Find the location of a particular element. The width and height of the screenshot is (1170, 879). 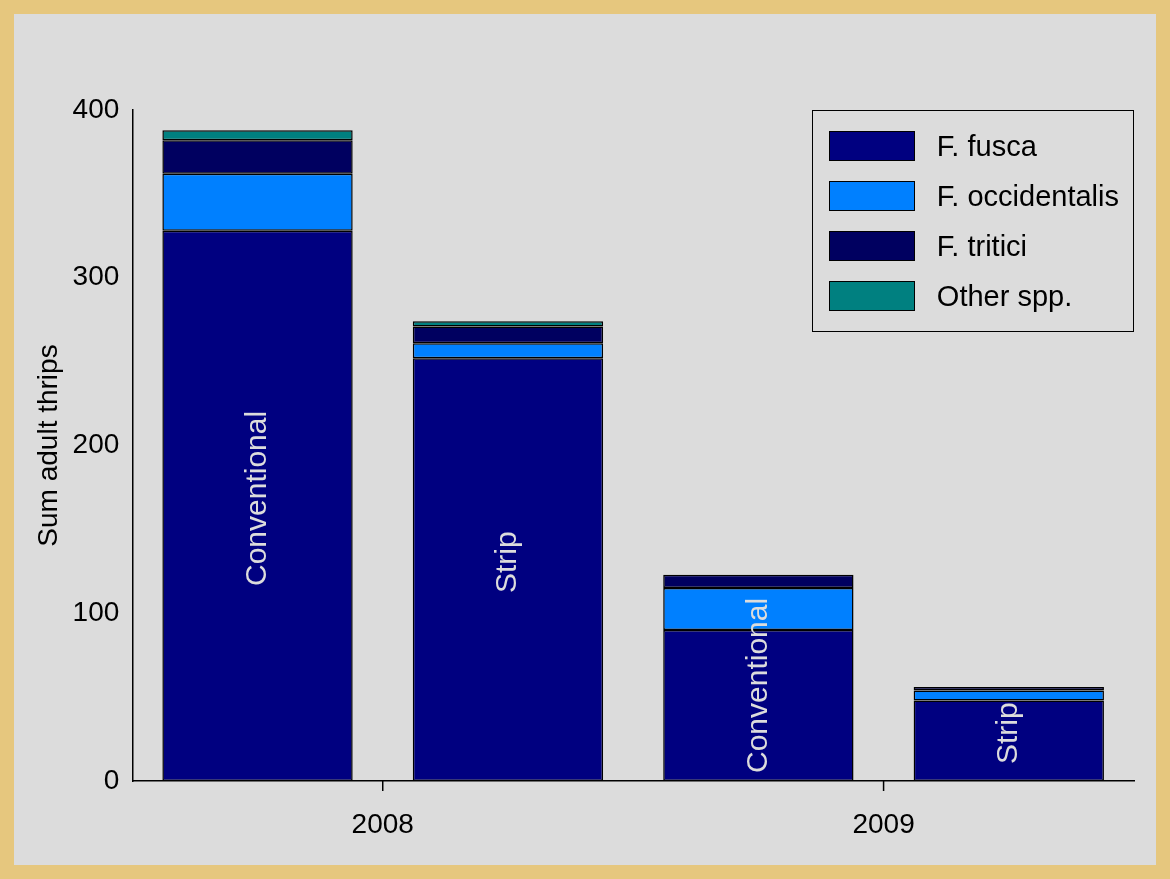

y-tick-label: 100 is located at coordinates (96, 611).